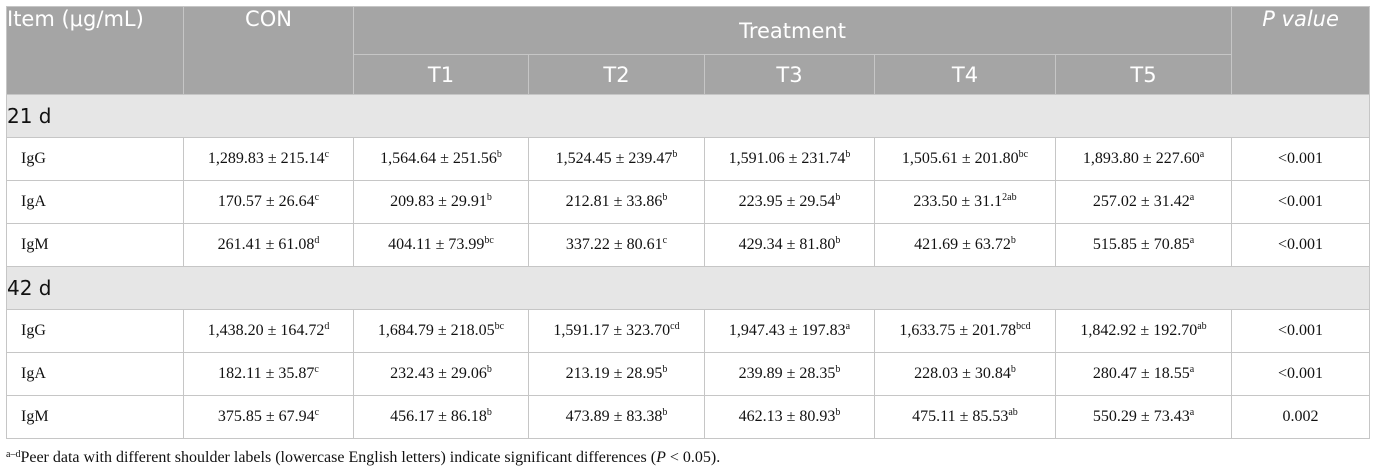  I want to click on significance-letter: ab, so click(1013, 412).